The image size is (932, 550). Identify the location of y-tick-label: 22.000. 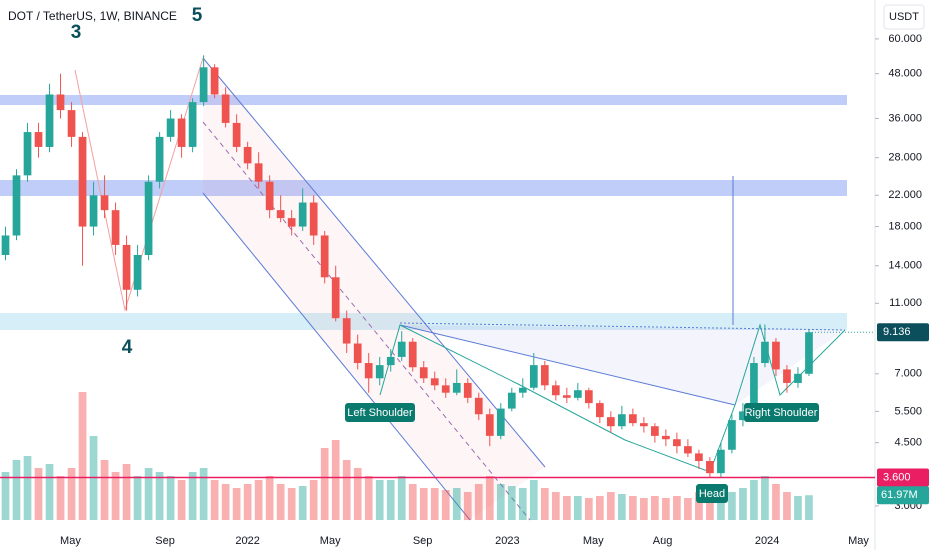
(905, 195).